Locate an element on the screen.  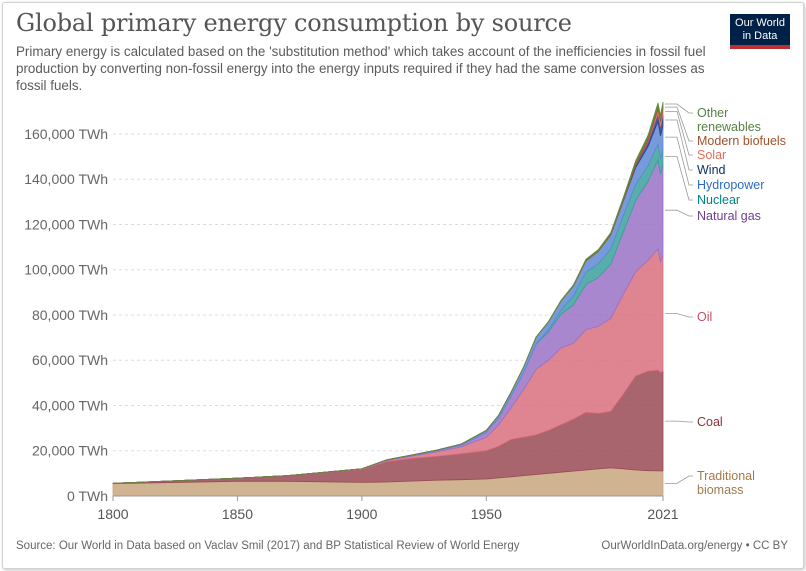
y-tick-label: 20,000 TWh is located at coordinates (70, 451).